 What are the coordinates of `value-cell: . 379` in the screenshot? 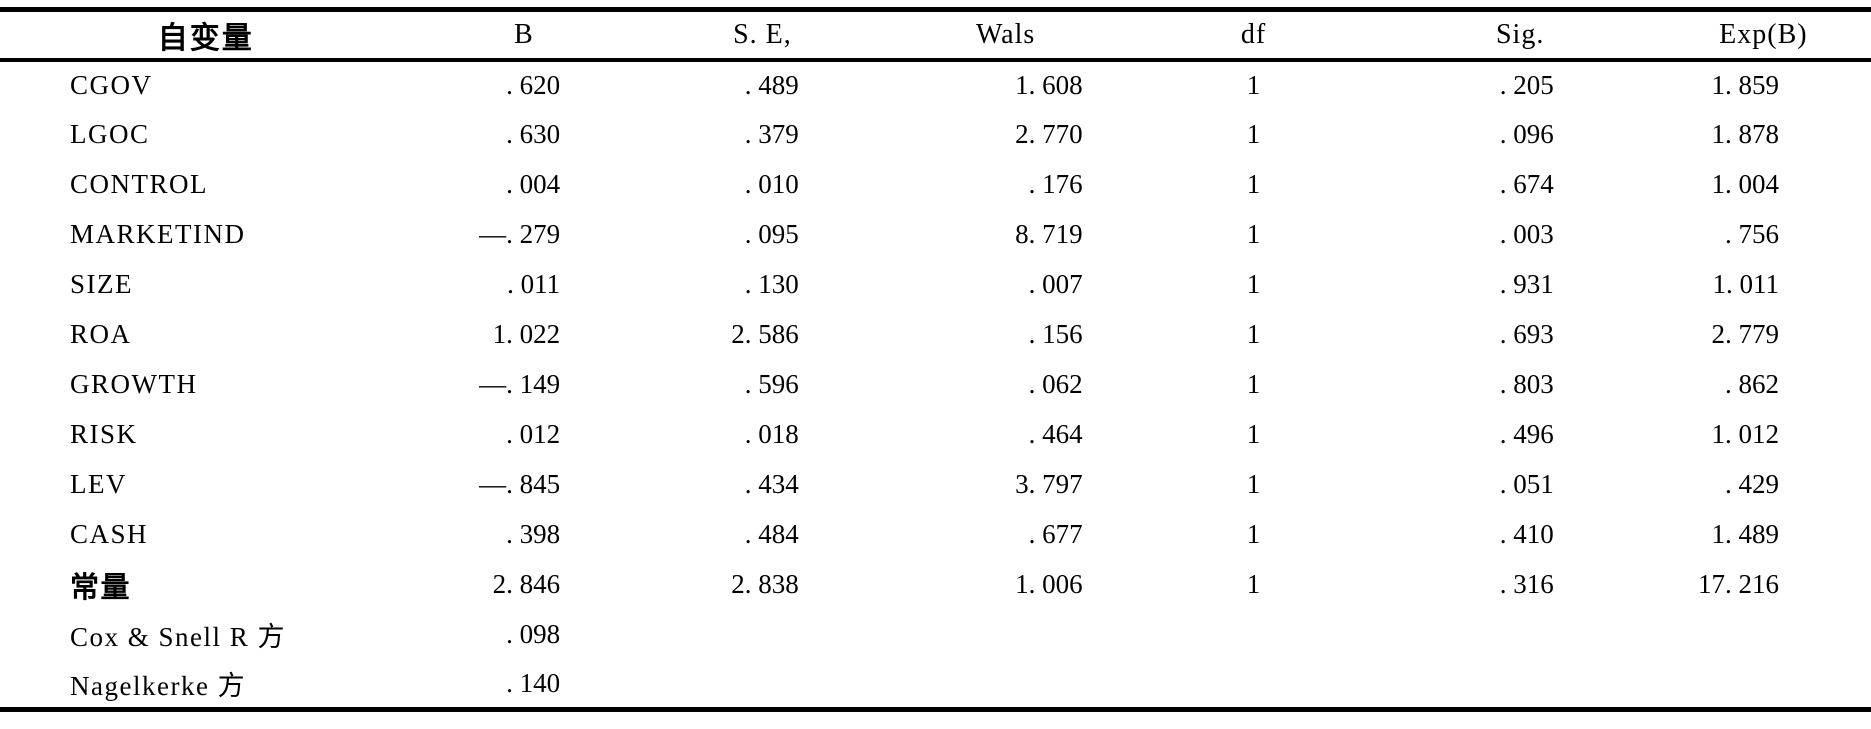 It's located at (771, 134).